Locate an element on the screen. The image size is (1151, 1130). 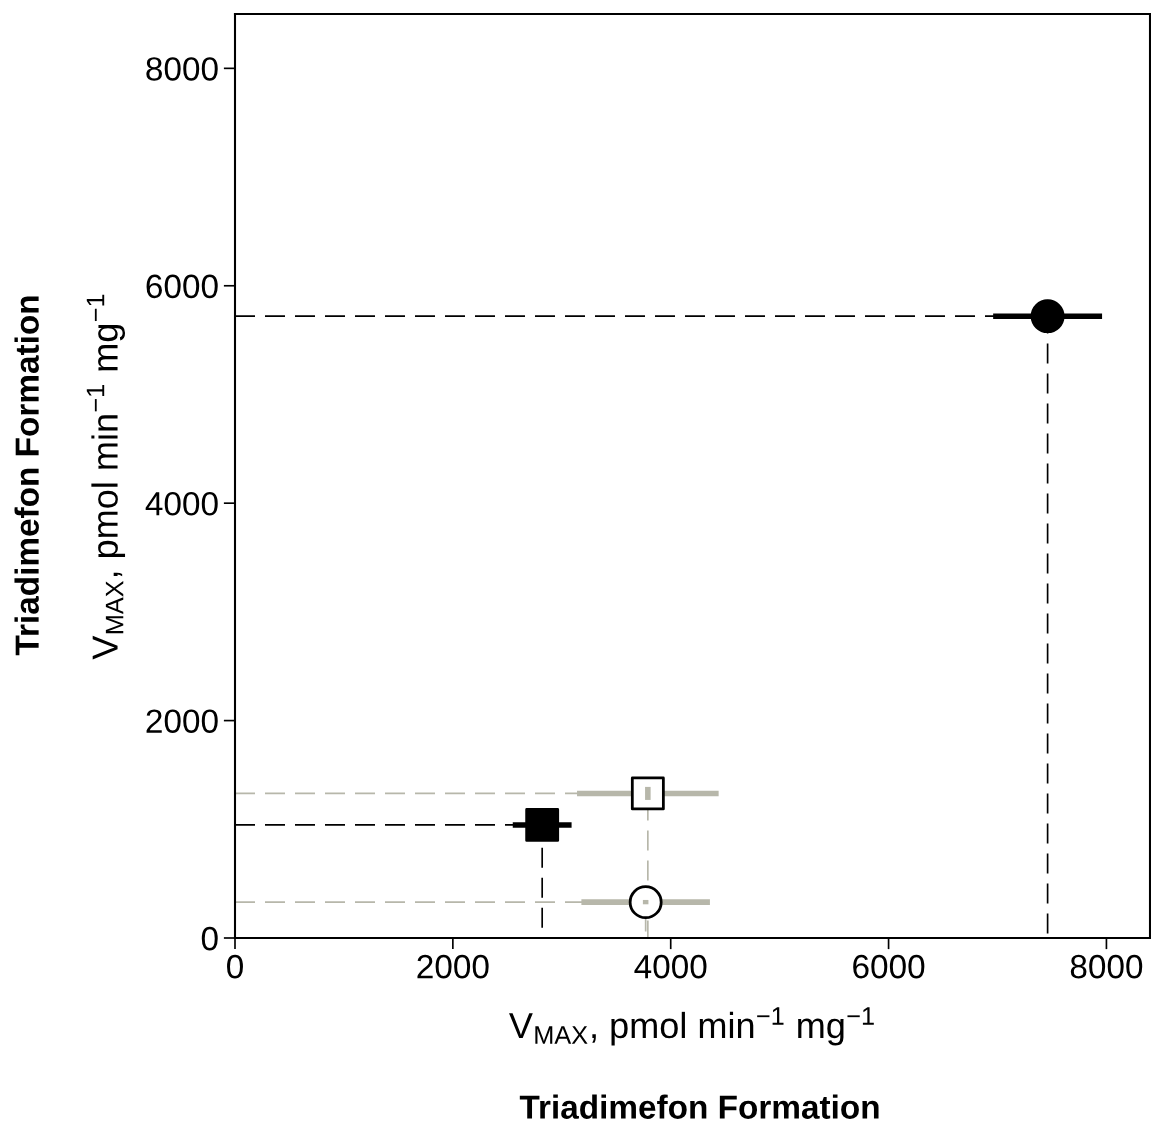
y-tick-label: 6000 is located at coordinates (182, 286).